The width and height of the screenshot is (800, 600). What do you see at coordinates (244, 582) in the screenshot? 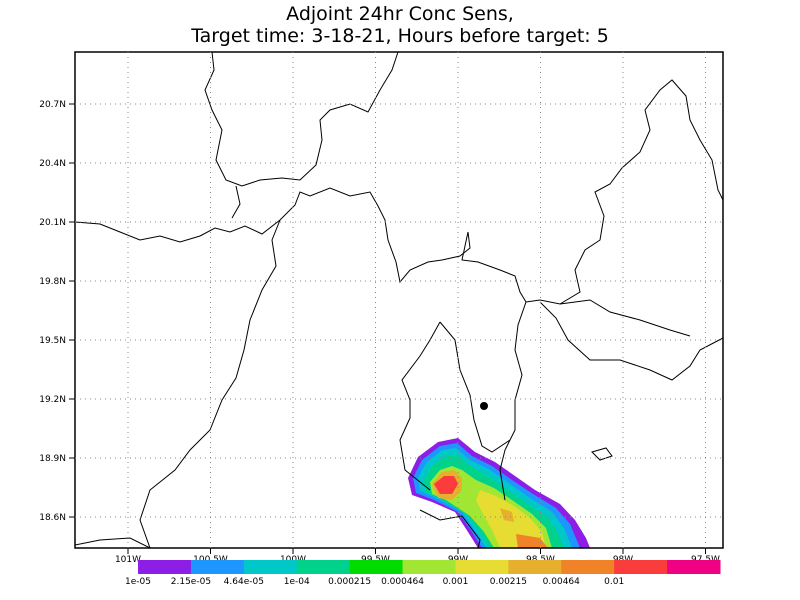
I see `colorbar-label: 4.64e-05` at bounding box center [244, 582].